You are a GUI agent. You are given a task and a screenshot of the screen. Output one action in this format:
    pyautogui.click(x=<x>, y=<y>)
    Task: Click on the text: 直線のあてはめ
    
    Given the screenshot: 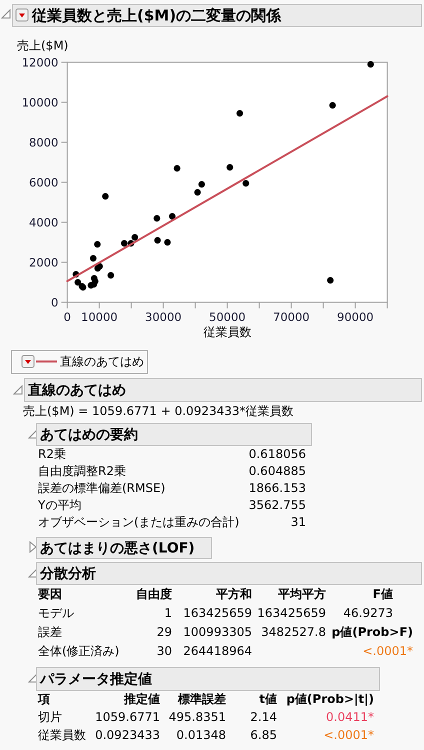 What is the action you would take?
    pyautogui.click(x=76, y=390)
    